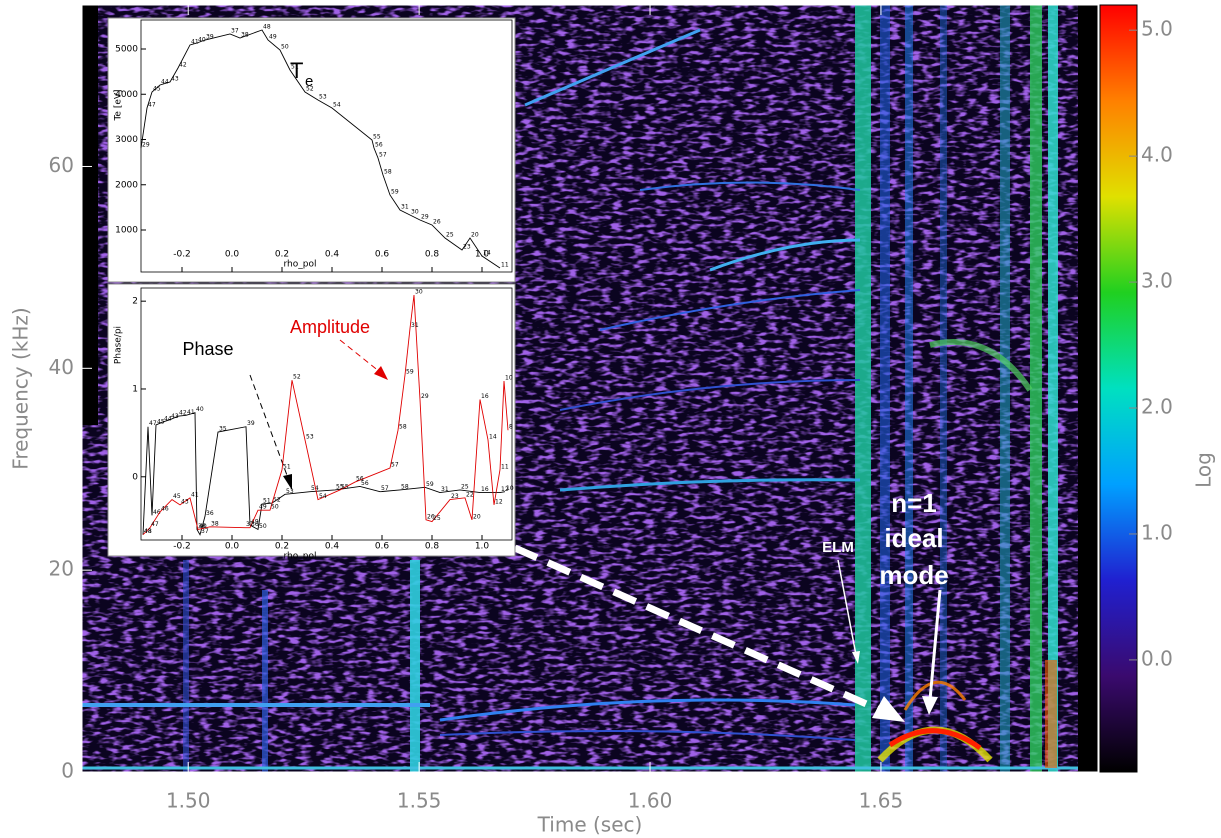 This screenshot has height=838, width=1221. What do you see at coordinates (157, 512) in the screenshot?
I see `point-label: 46` at bounding box center [157, 512].